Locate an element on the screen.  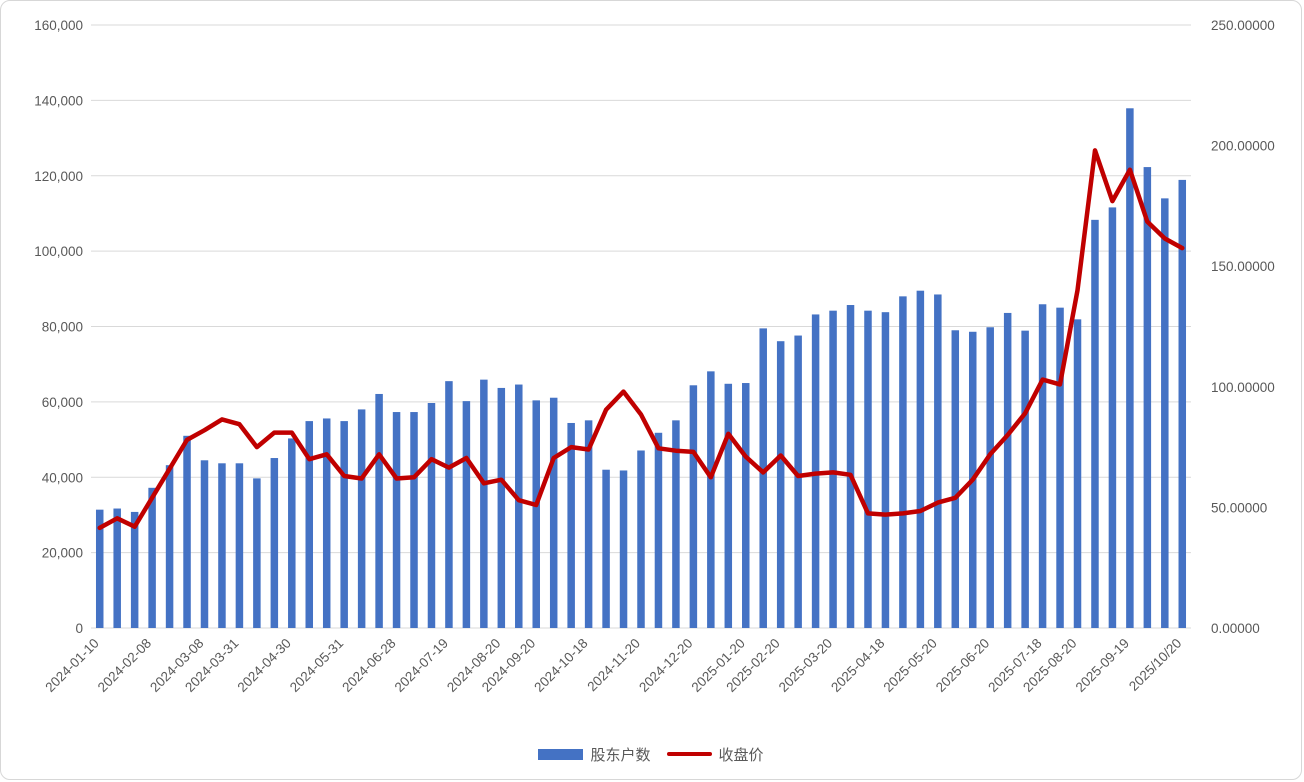
y-axis-left-tick-label: 60,000 is located at coordinates (62, 402).